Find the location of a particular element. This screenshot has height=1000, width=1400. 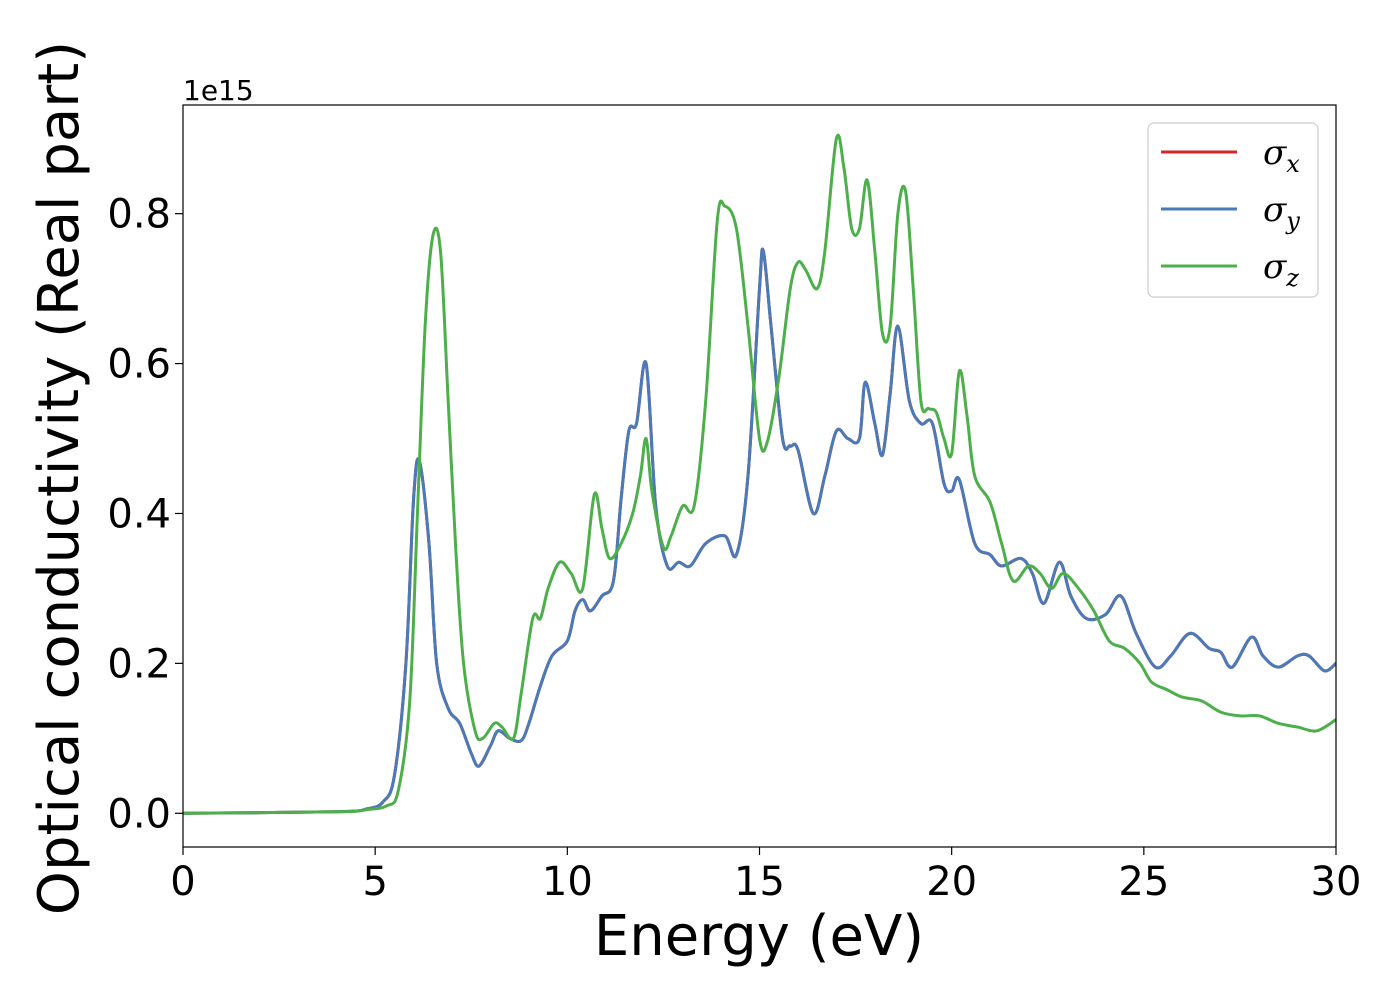

y-tick-label: 0.6 is located at coordinates (139, 365).